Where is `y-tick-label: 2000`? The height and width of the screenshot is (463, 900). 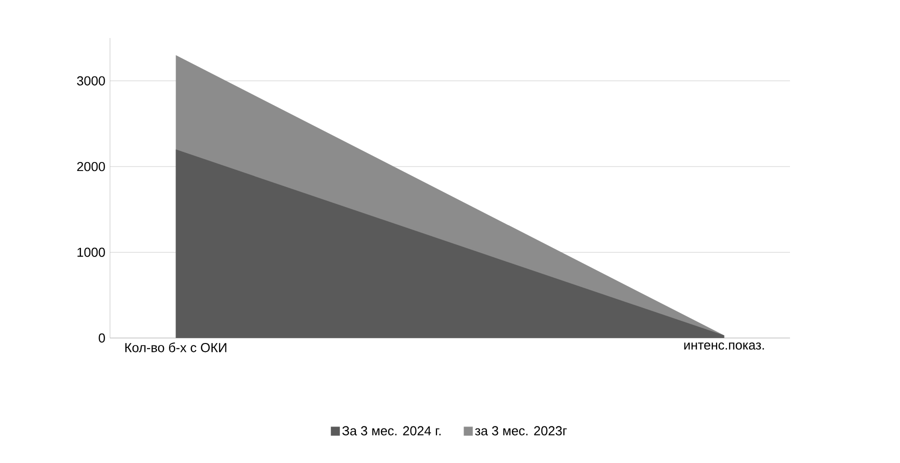
y-tick-label: 2000 is located at coordinates (91, 167).